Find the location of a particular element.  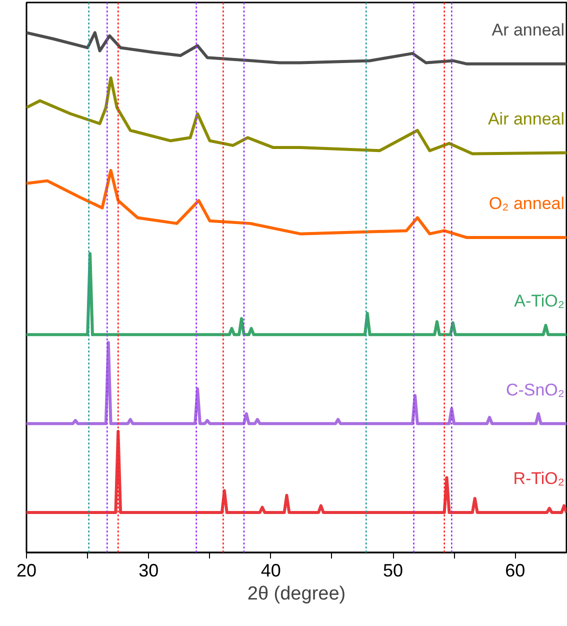

series-label: Air anneal is located at coordinates (526, 118).